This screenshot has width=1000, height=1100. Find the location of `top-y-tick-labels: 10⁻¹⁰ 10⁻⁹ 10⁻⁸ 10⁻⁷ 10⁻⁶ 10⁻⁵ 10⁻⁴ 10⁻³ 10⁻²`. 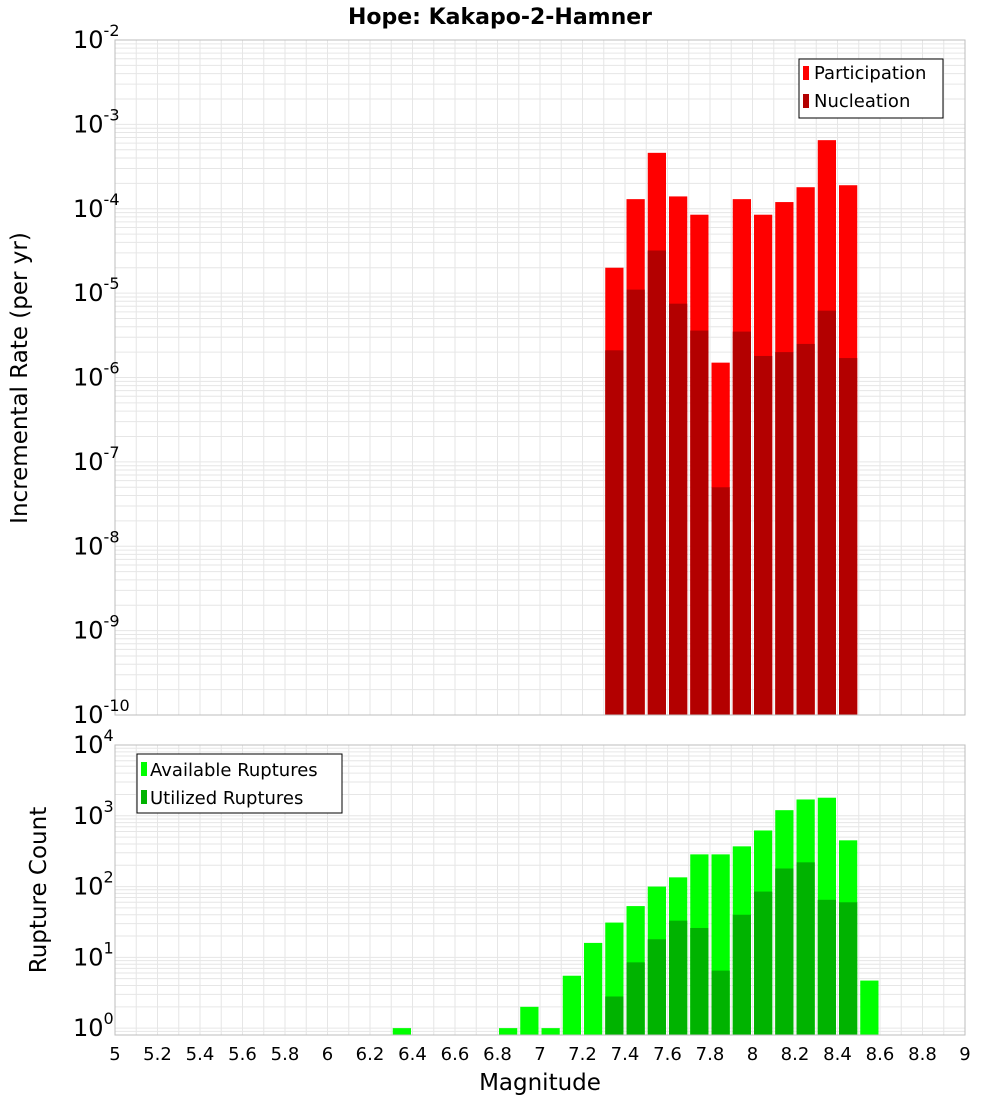

top-y-tick-labels: 10⁻¹⁰ 10⁻⁹ 10⁻⁸ 10⁻⁷ 10⁻⁶ 10⁻⁵ 10⁻⁴ 10⁻³ 10⁻² is located at coordinates (101, 375).